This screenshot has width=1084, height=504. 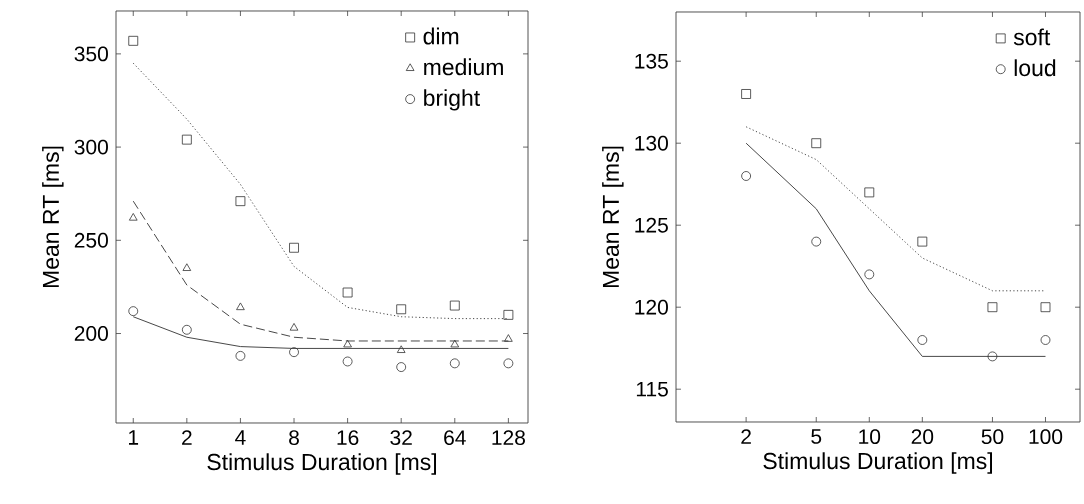 What do you see at coordinates (348, 438) in the screenshot?
I see `x-tick-label: 16` at bounding box center [348, 438].